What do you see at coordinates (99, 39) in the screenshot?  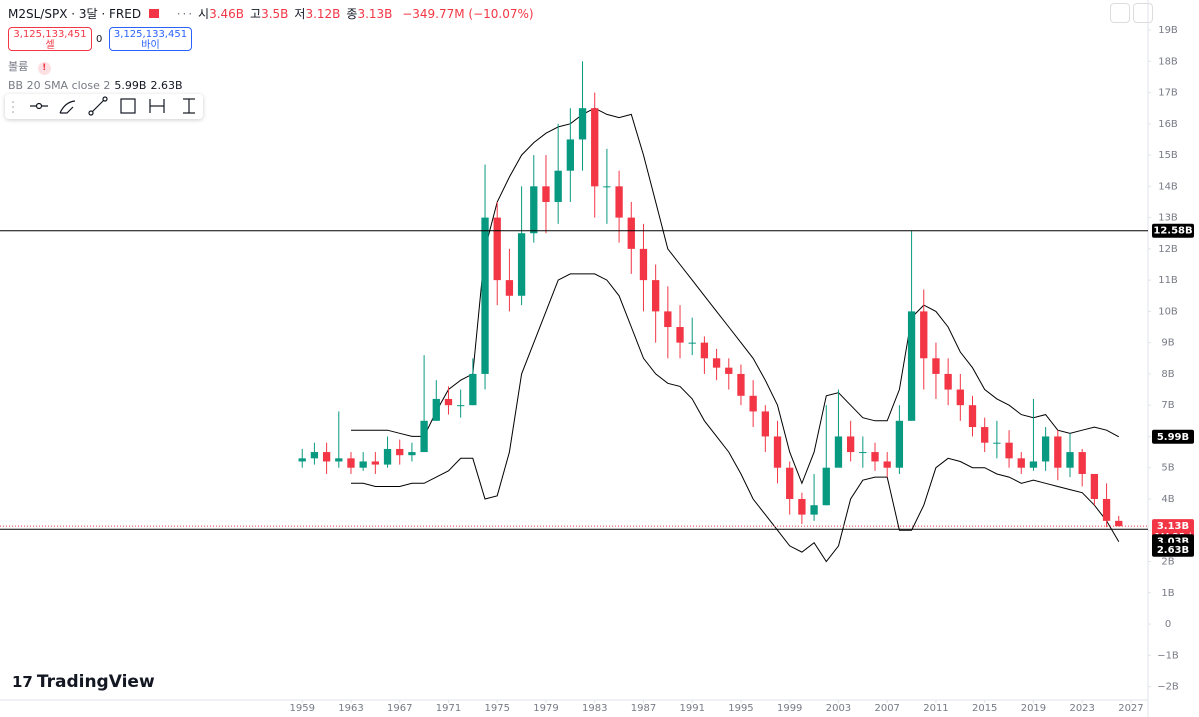 I see `spread: 0` at bounding box center [99, 39].